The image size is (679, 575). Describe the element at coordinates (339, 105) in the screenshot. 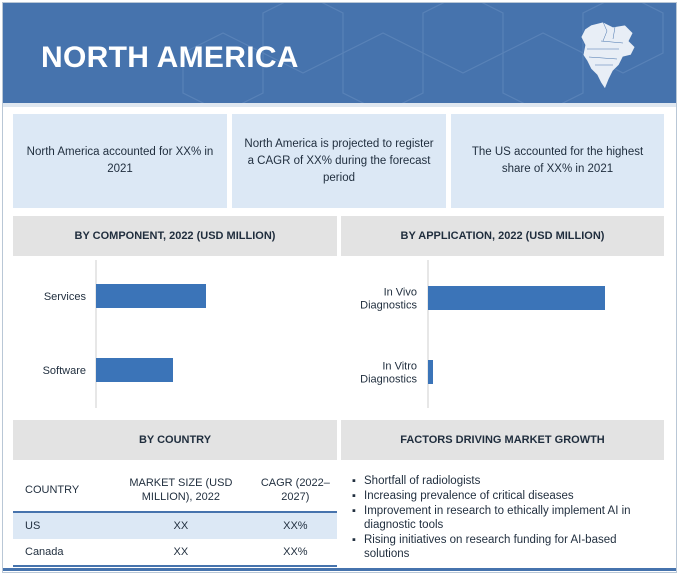

I see `header-divider-band` at that location.